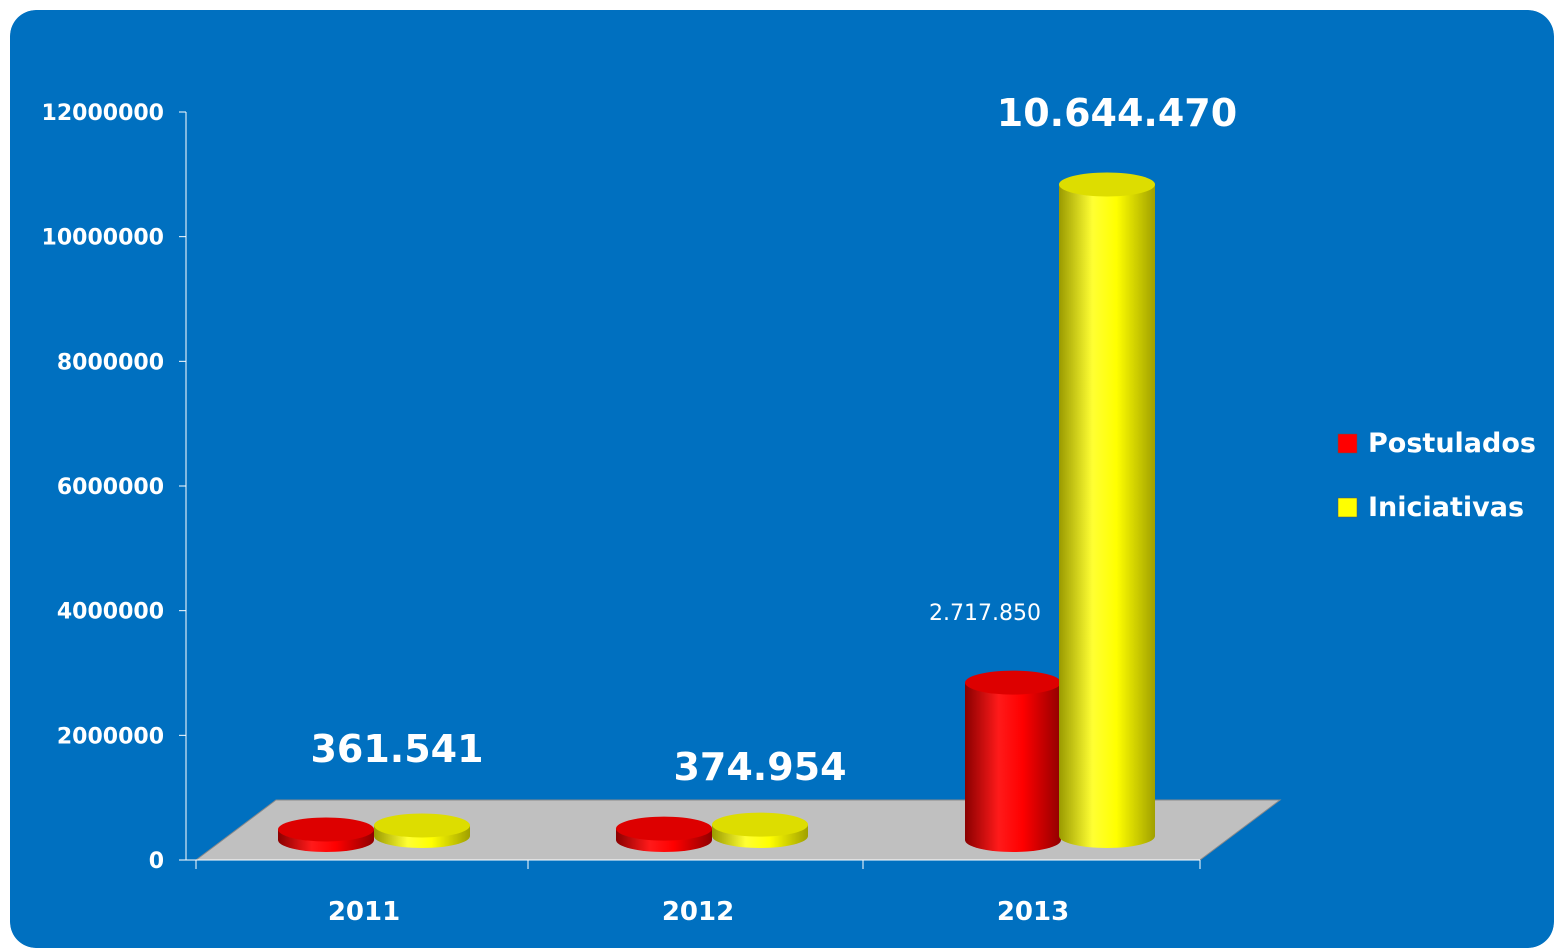  I want to click on bar-postulados-2011-top, so click(326, 829).